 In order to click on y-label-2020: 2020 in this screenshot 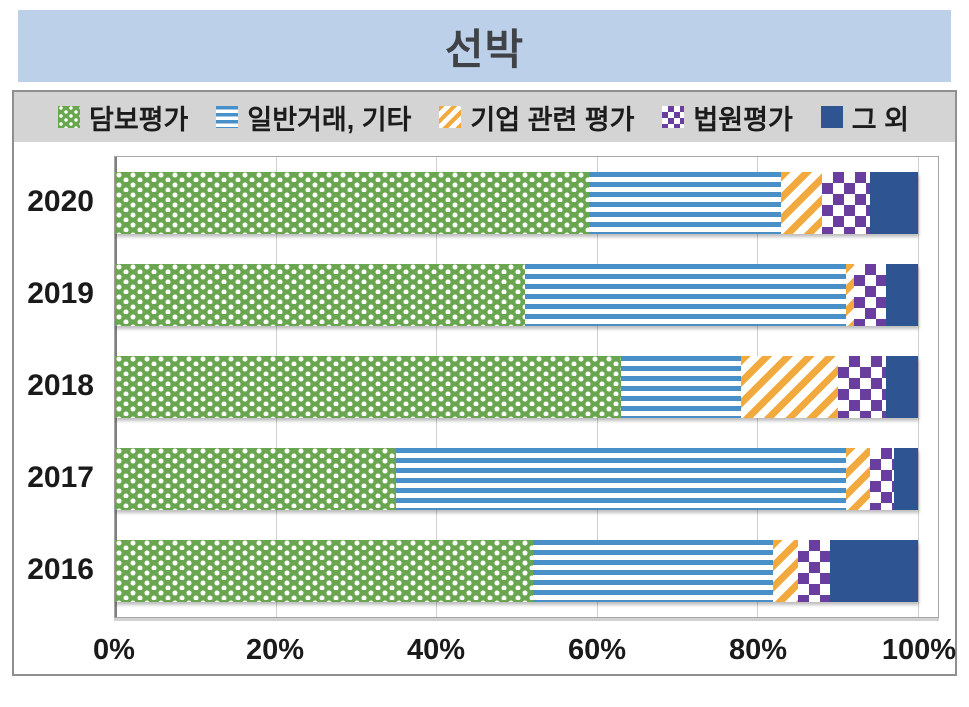, I will do `click(60, 201)`.